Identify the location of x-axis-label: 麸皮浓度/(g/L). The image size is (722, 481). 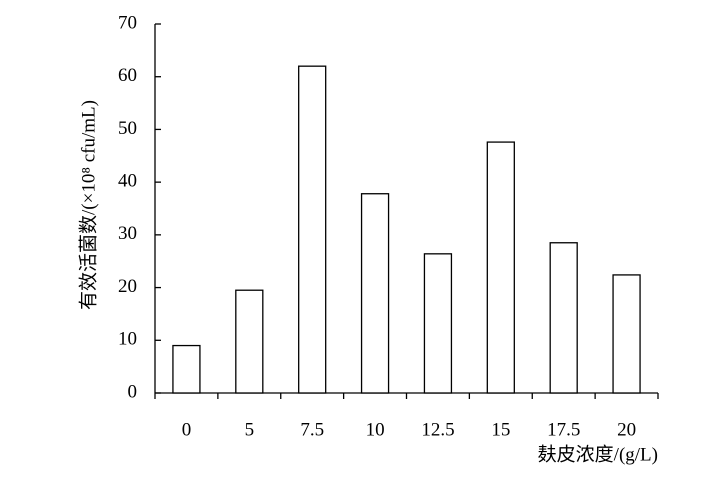
(598, 454).